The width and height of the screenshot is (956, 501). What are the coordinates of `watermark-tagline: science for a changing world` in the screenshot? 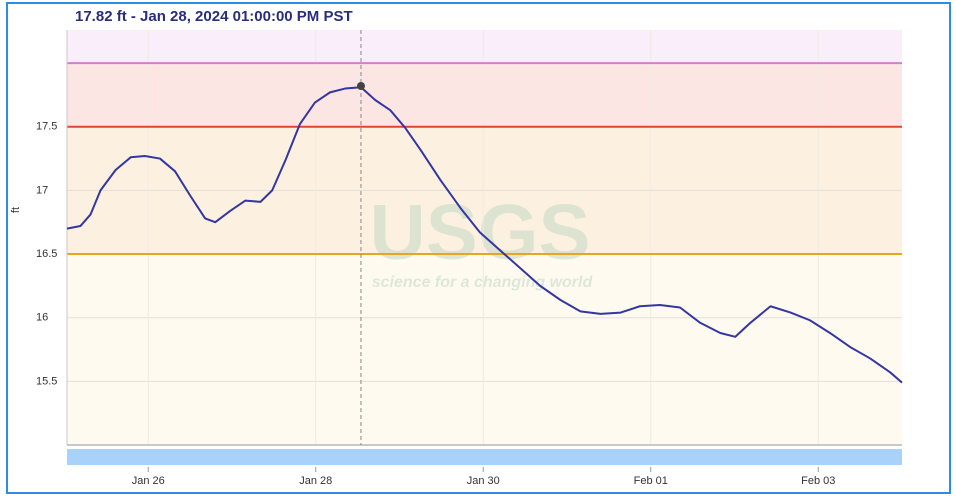 It's located at (483, 282).